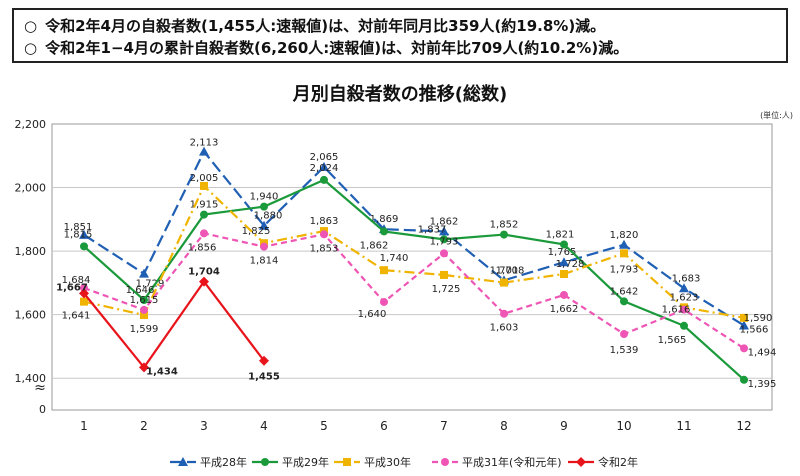  Describe the element at coordinates (510, 270) in the screenshot. I see `data-label: 1,708` at that location.